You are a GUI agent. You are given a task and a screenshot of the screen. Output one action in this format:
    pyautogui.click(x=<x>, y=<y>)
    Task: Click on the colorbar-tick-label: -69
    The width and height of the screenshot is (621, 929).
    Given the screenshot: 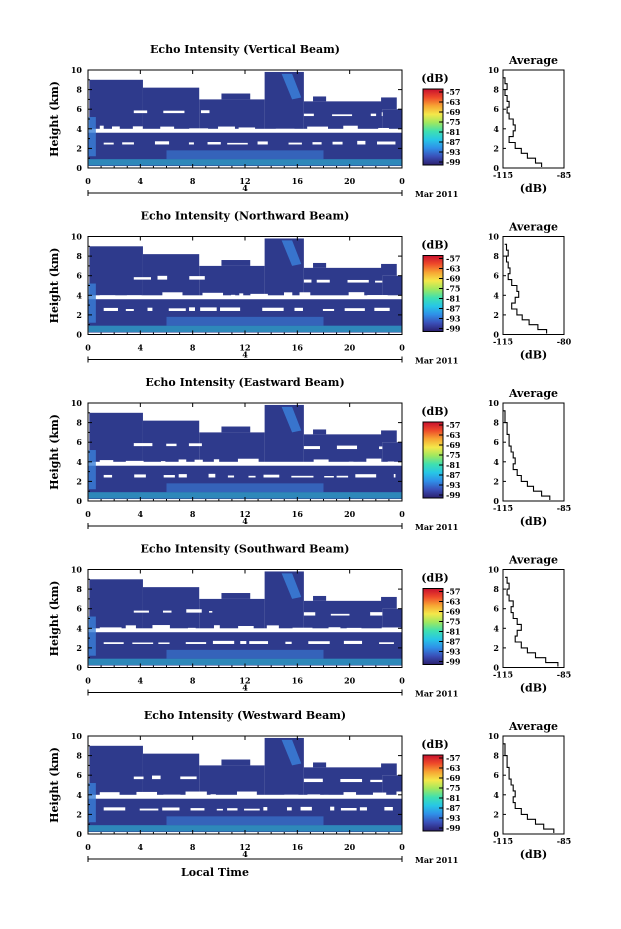 What is the action you would take?
    pyautogui.click(x=453, y=445)
    